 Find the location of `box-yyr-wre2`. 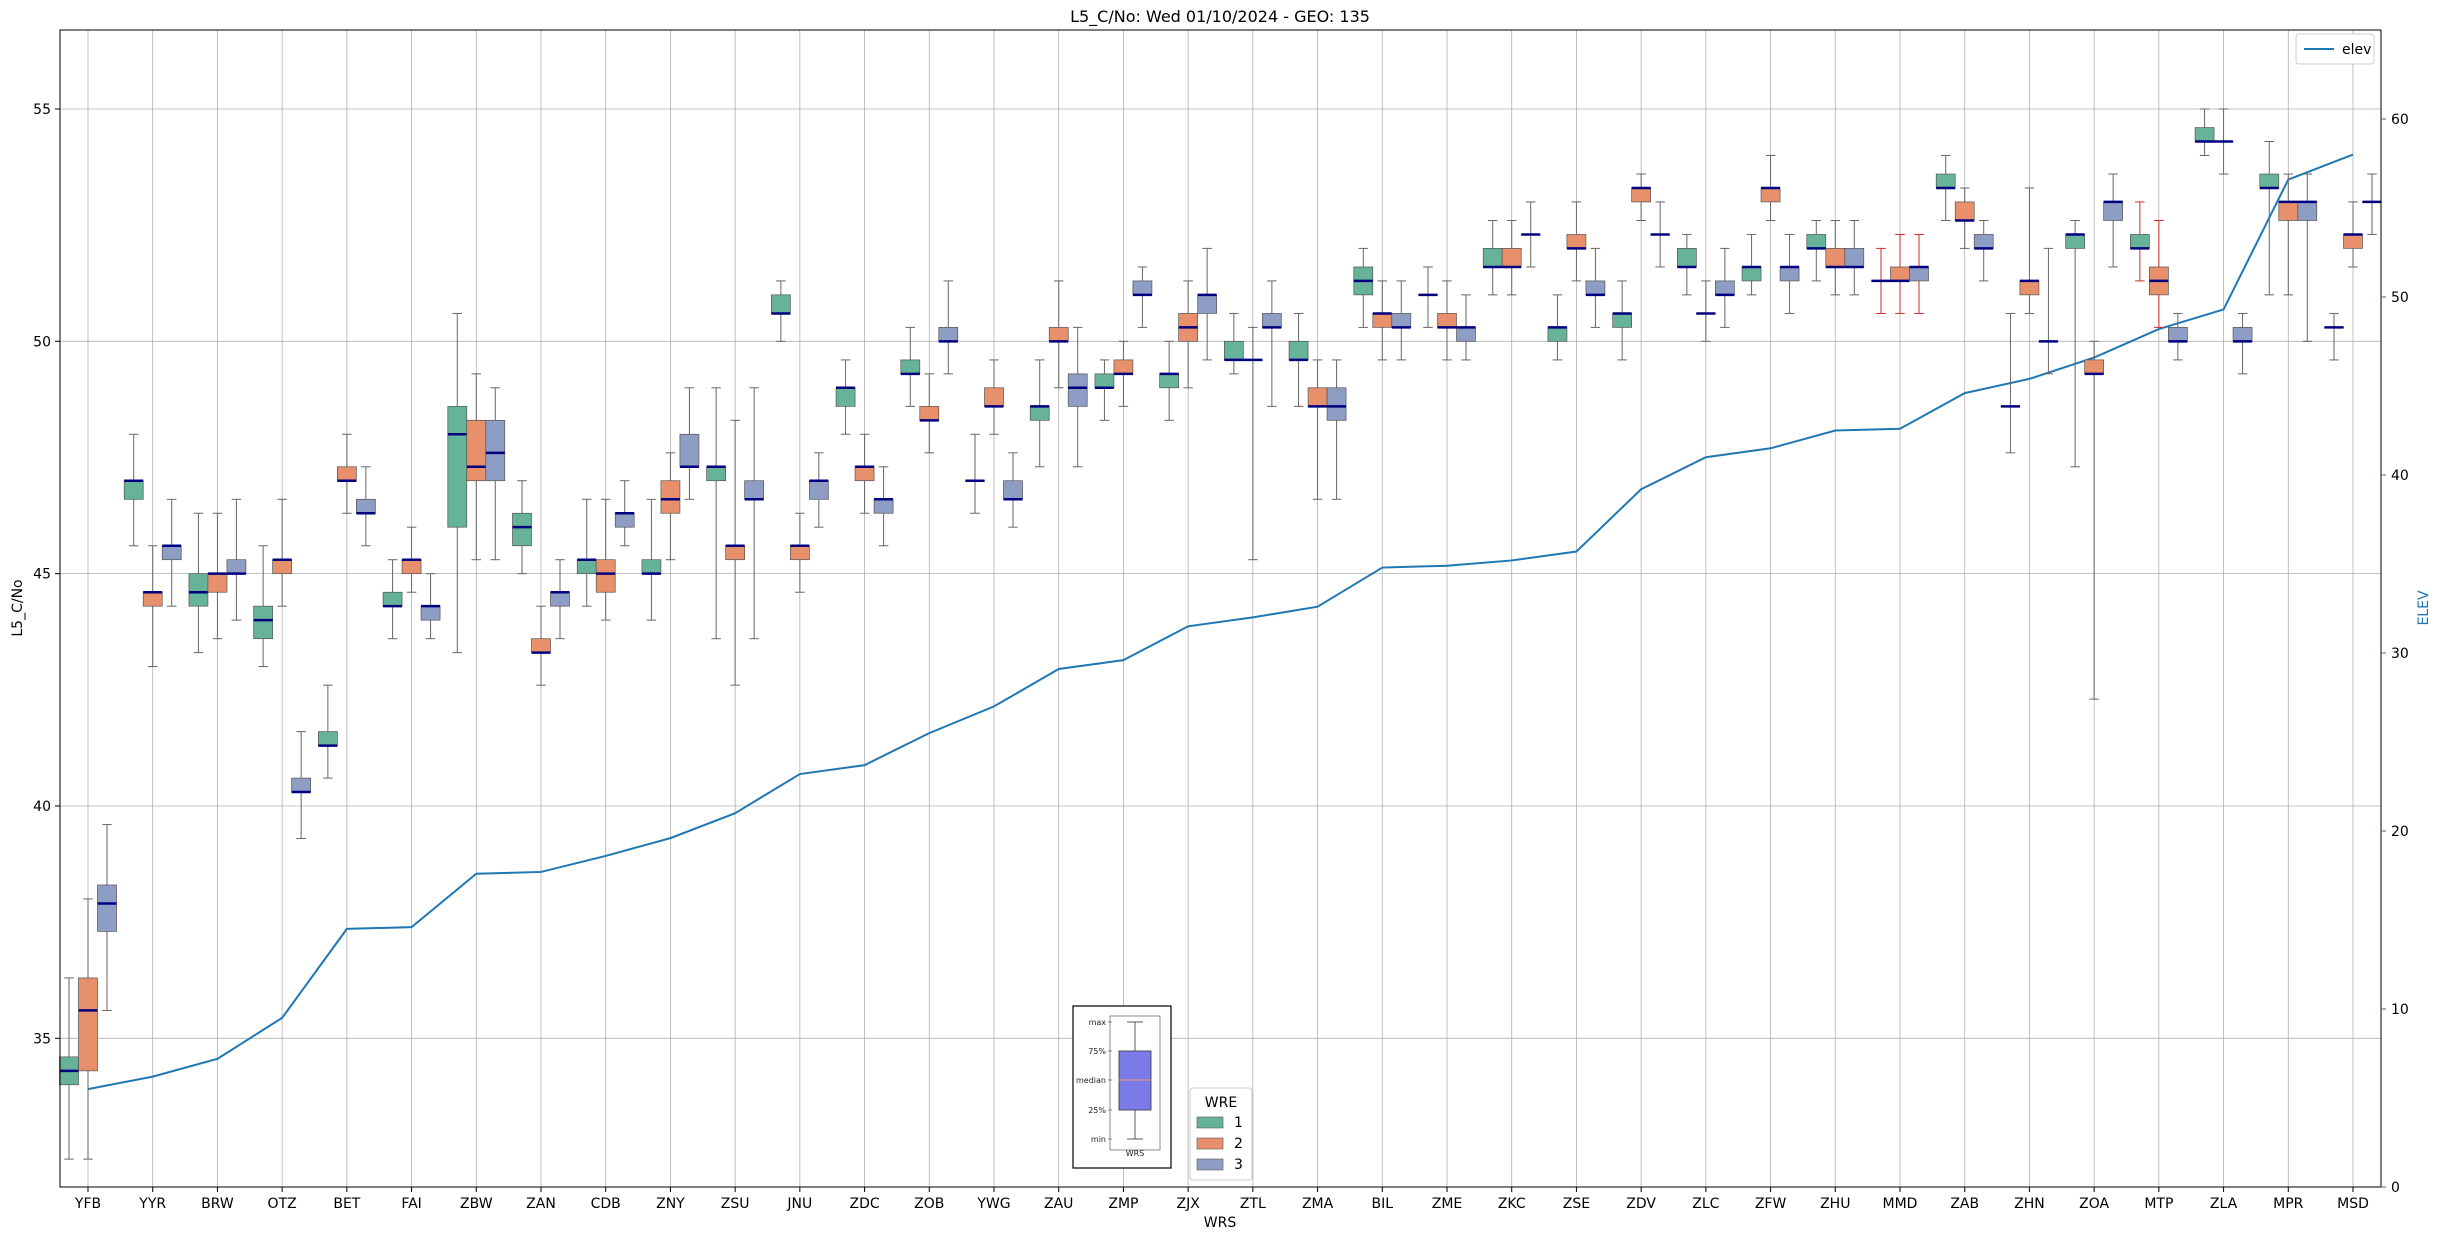

box-yyr-wre2 is located at coordinates (152, 606).